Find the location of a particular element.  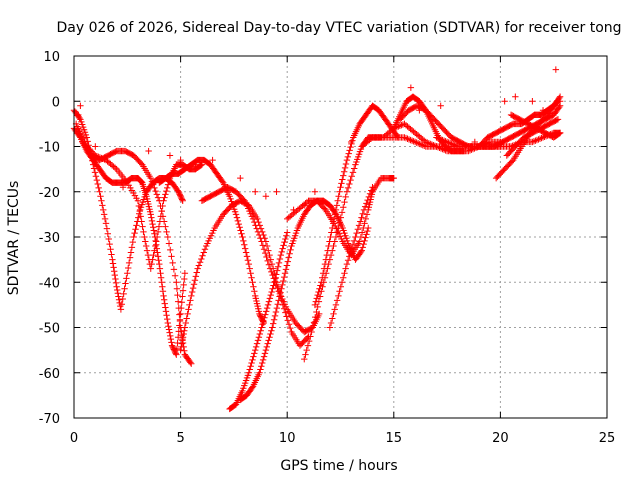

series-sat-c is located at coordinates (140, 198).